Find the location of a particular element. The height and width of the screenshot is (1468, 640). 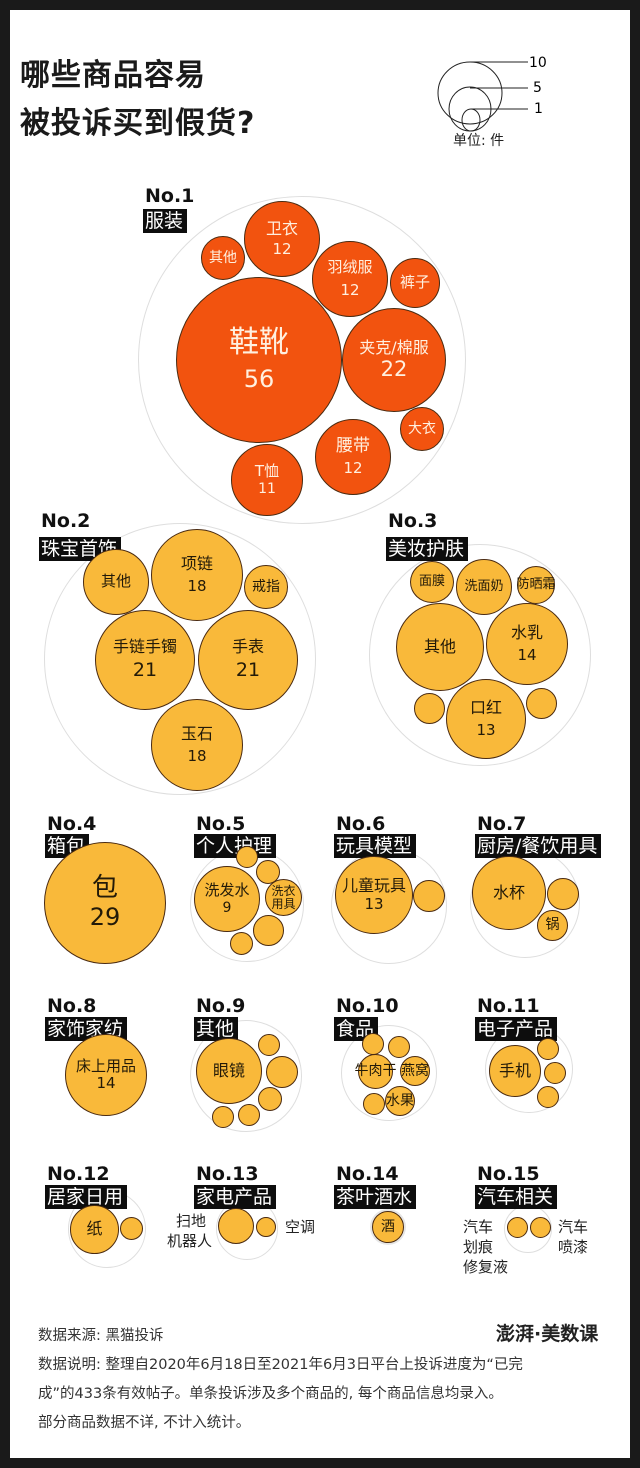

legend-unit: 单位: 件 is located at coordinates (479, 141).